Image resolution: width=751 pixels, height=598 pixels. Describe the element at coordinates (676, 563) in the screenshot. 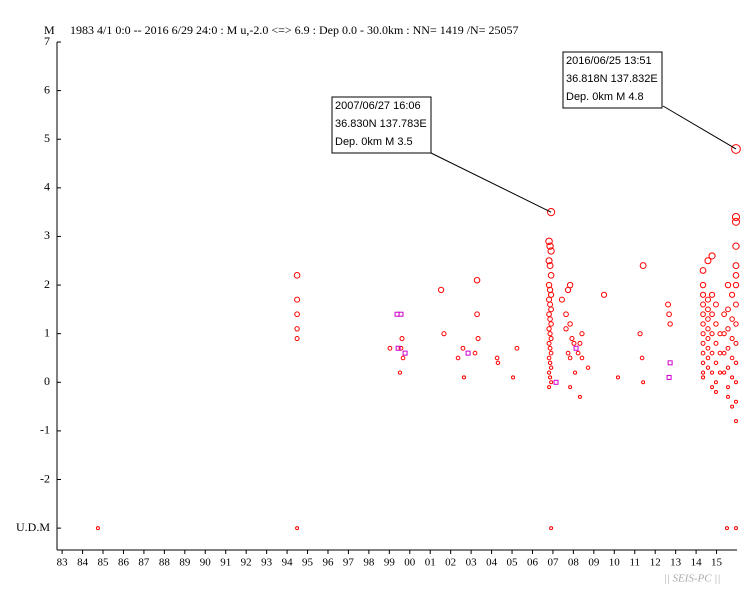

I see `x-tick-label: 13` at that location.